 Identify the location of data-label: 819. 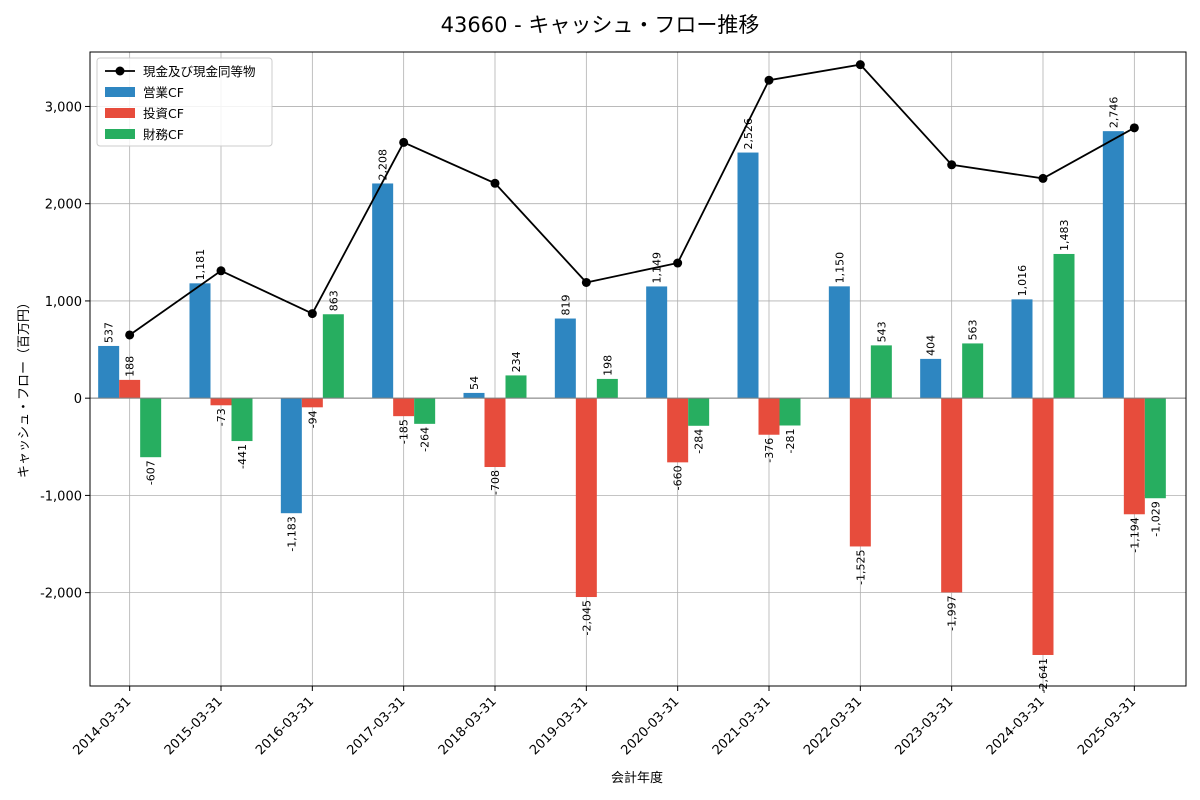
(565, 305).